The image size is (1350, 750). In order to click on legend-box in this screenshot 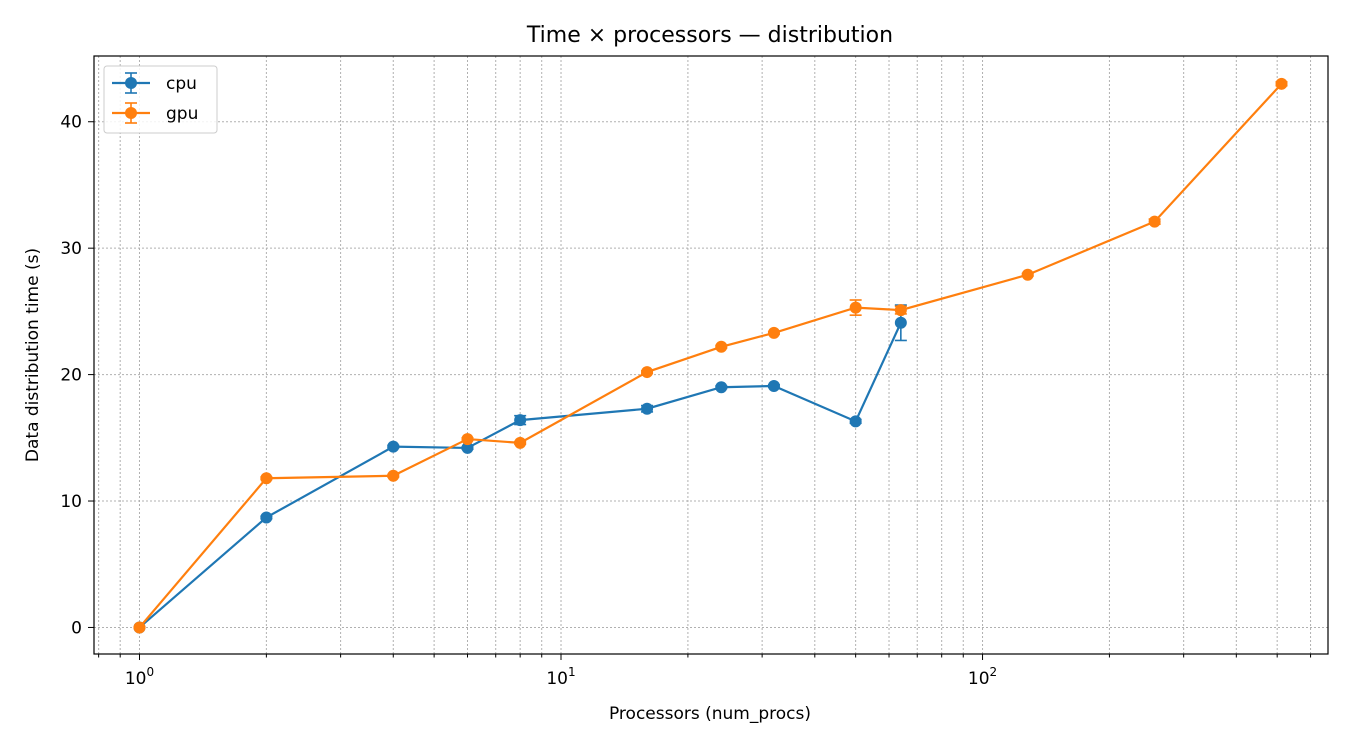, I will do `click(160, 99)`.